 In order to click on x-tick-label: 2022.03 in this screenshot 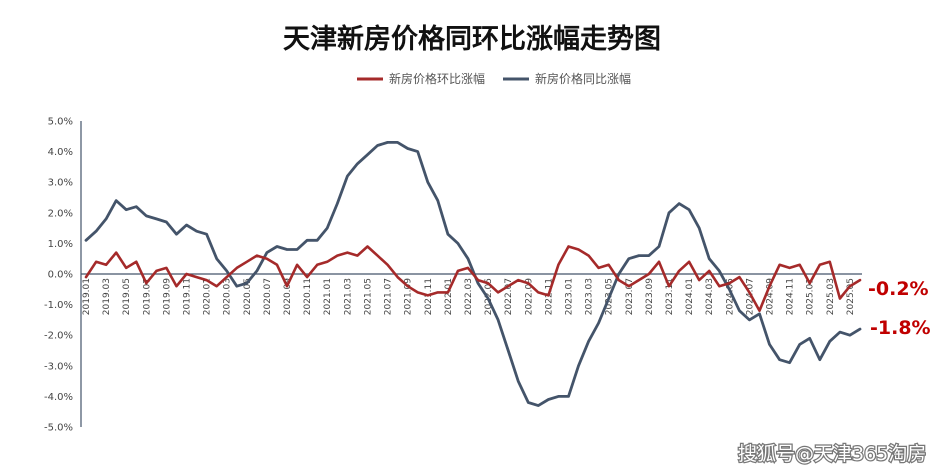, I will do `click(469, 296)`.